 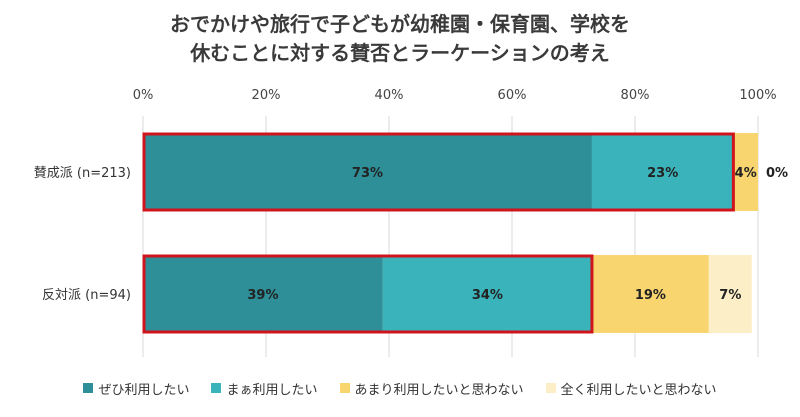 I want to click on legend-label: ぜひ利用したい, so click(x=144, y=390).